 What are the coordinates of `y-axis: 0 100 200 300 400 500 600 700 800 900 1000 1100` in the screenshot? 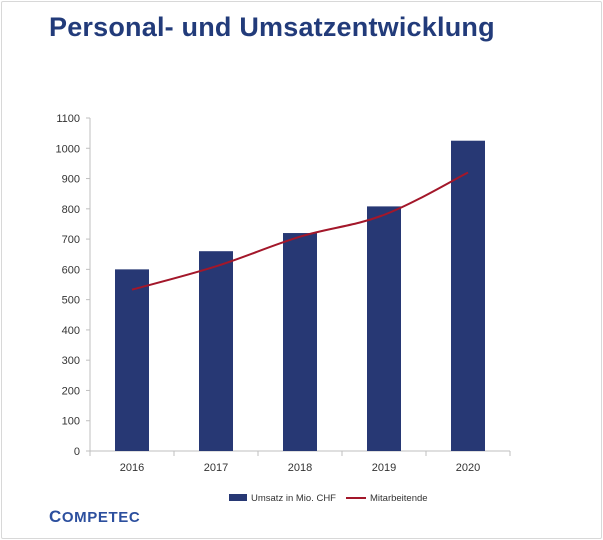 It's located at (73, 285).